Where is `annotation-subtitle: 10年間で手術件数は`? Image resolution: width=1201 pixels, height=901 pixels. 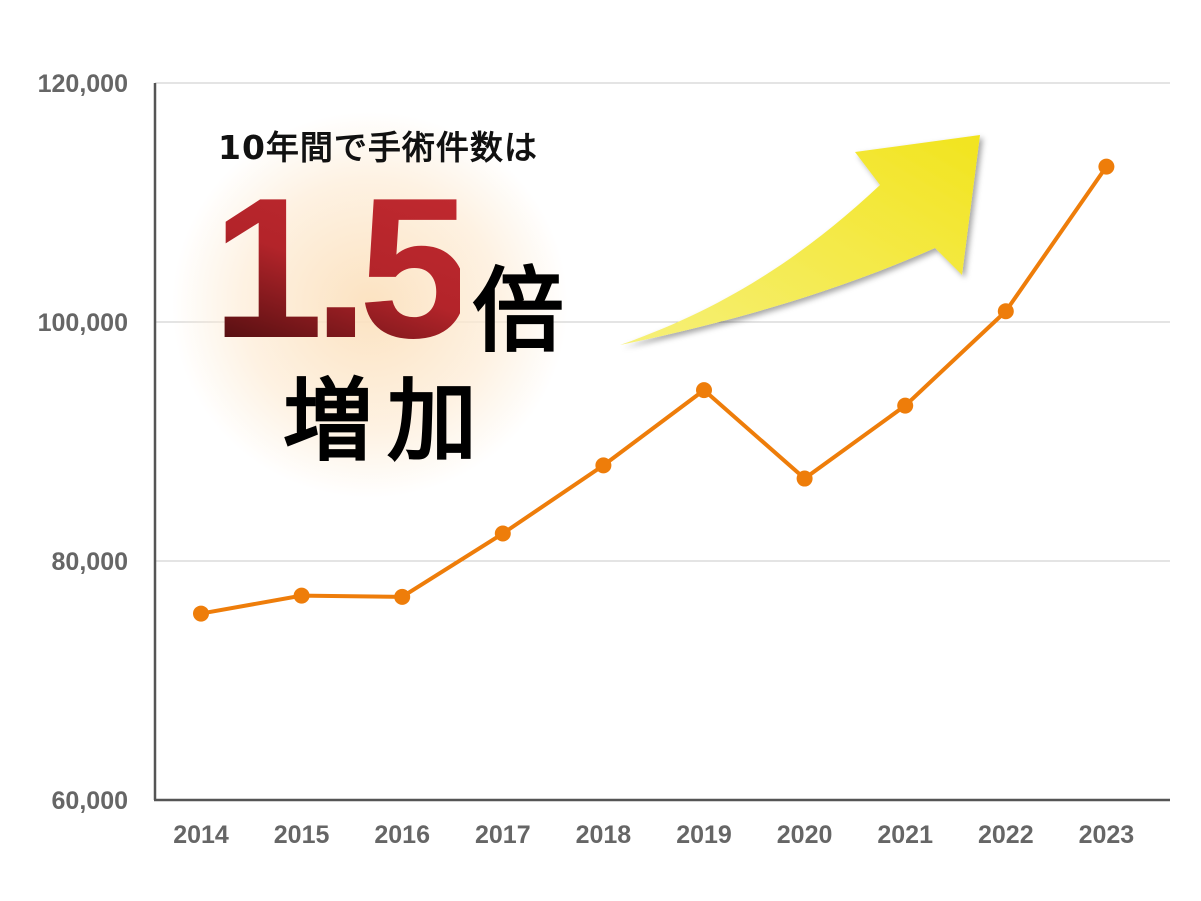 annotation-subtitle: 10年間で手術件数は is located at coordinates (378, 147).